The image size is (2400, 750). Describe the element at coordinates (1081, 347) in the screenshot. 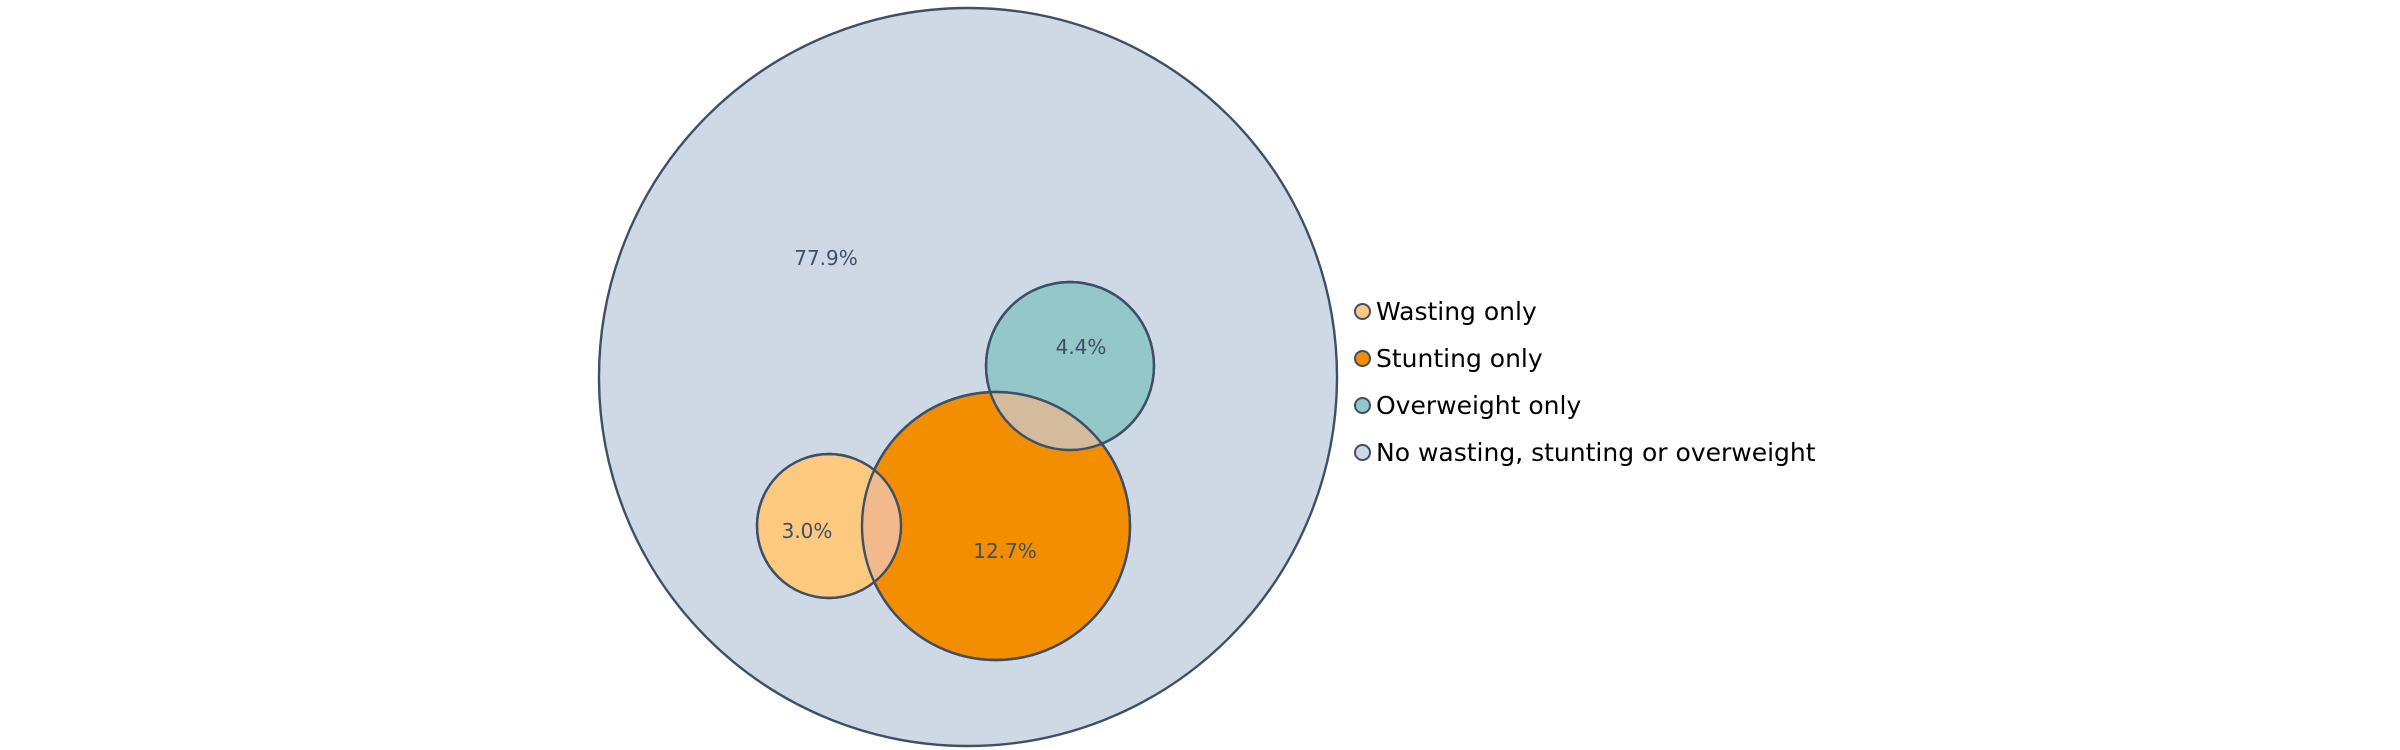

I see `overweight-percent-label: 4.4%` at that location.